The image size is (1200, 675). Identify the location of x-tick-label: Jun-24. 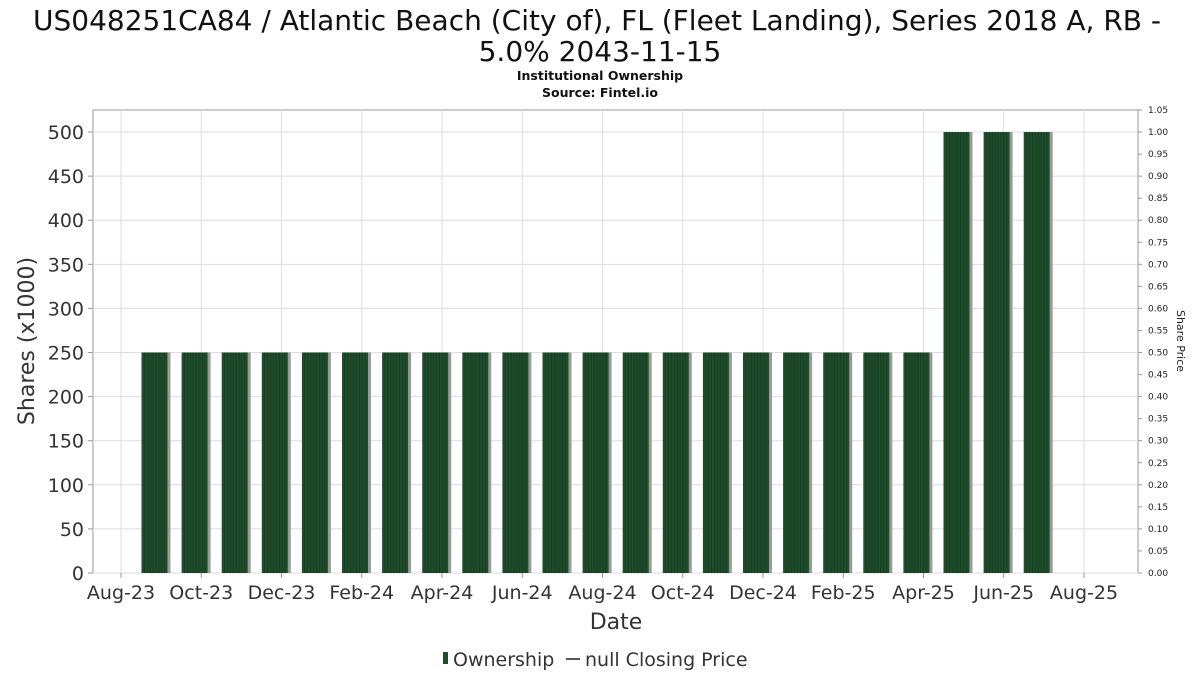
(522, 593).